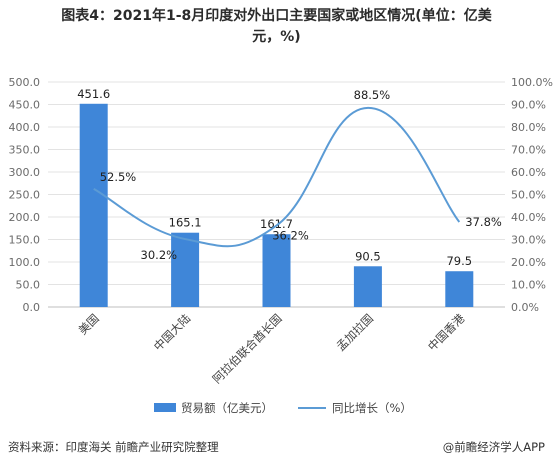 The image size is (553, 467). What do you see at coordinates (372, 408) in the screenshot?
I see `legend-line-label: 同比增长（%）` at bounding box center [372, 408].